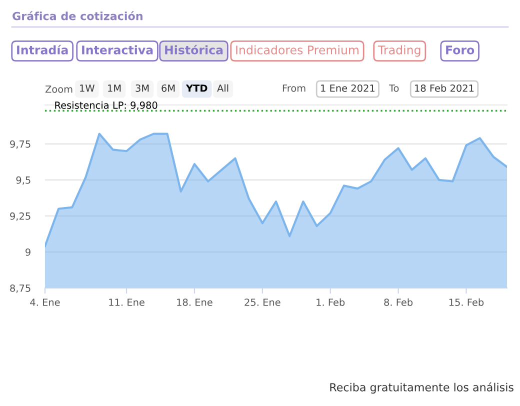 The image size is (520, 406). I want to click on text: YTD, so click(197, 88).